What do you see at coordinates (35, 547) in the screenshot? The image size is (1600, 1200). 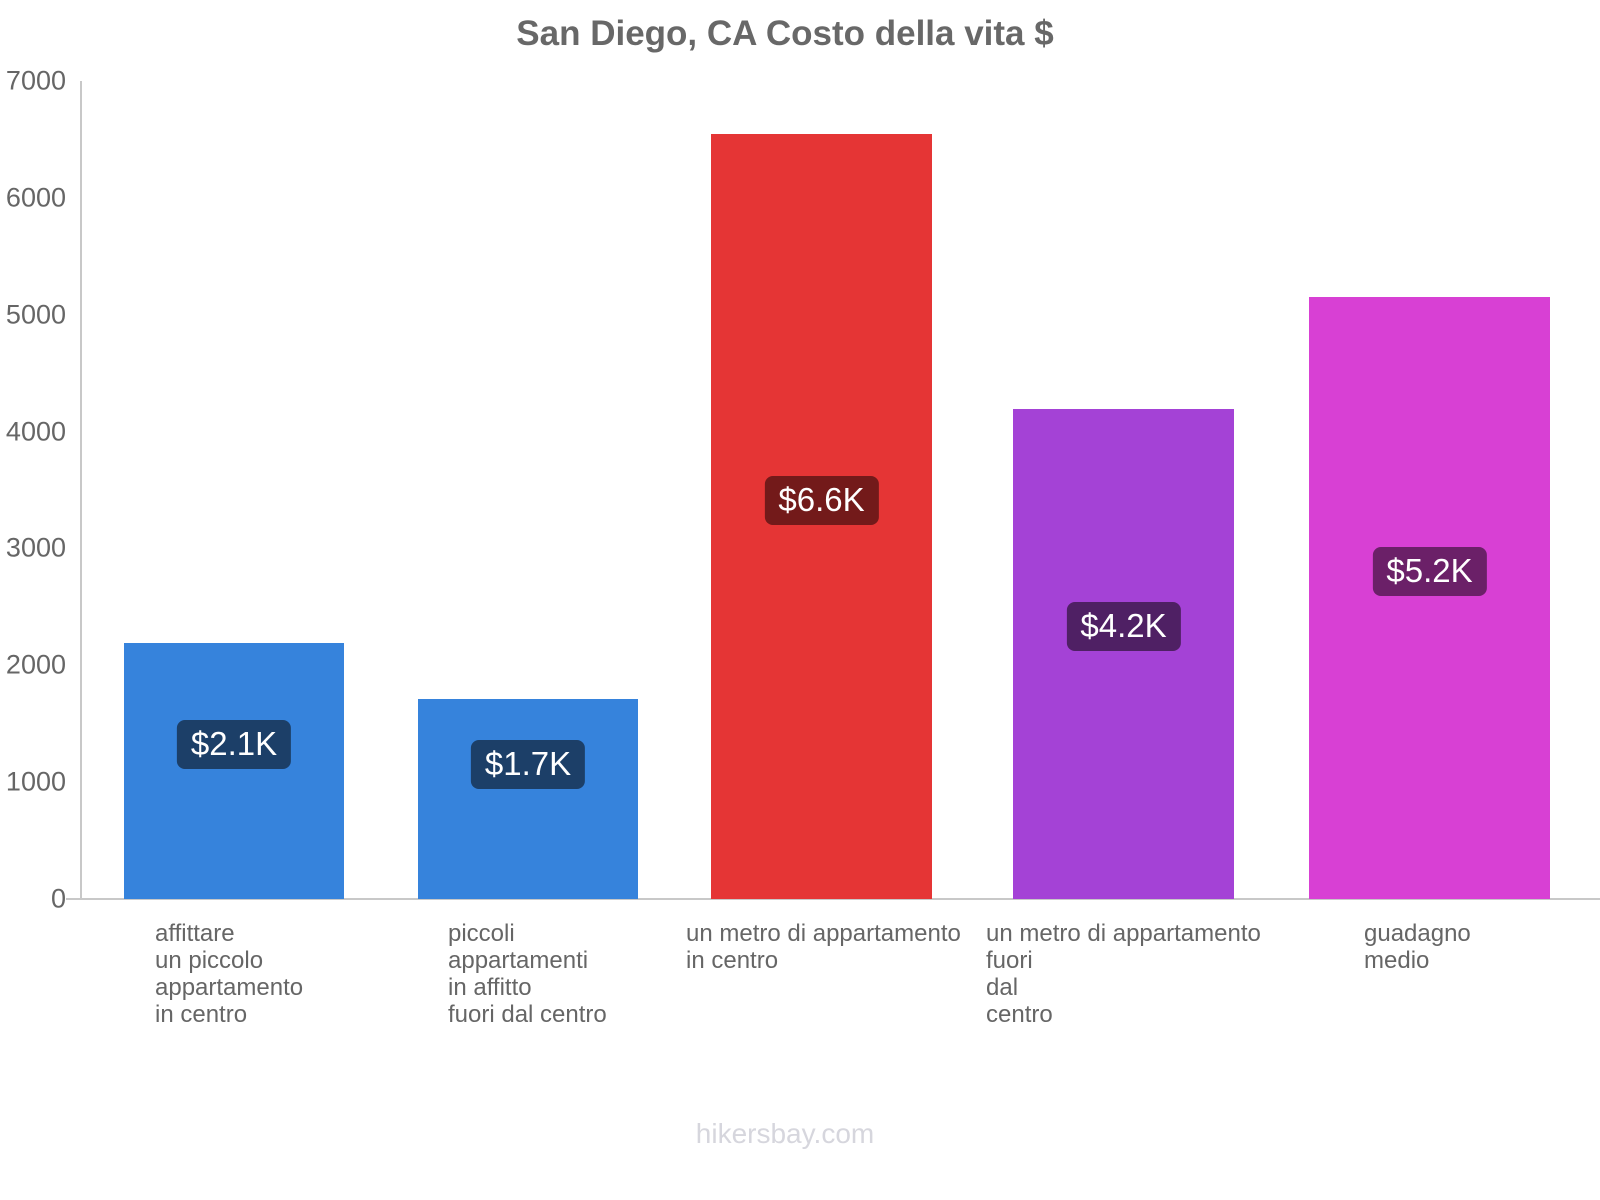 I see `y-axis-tick-label: 3000` at bounding box center [35, 547].